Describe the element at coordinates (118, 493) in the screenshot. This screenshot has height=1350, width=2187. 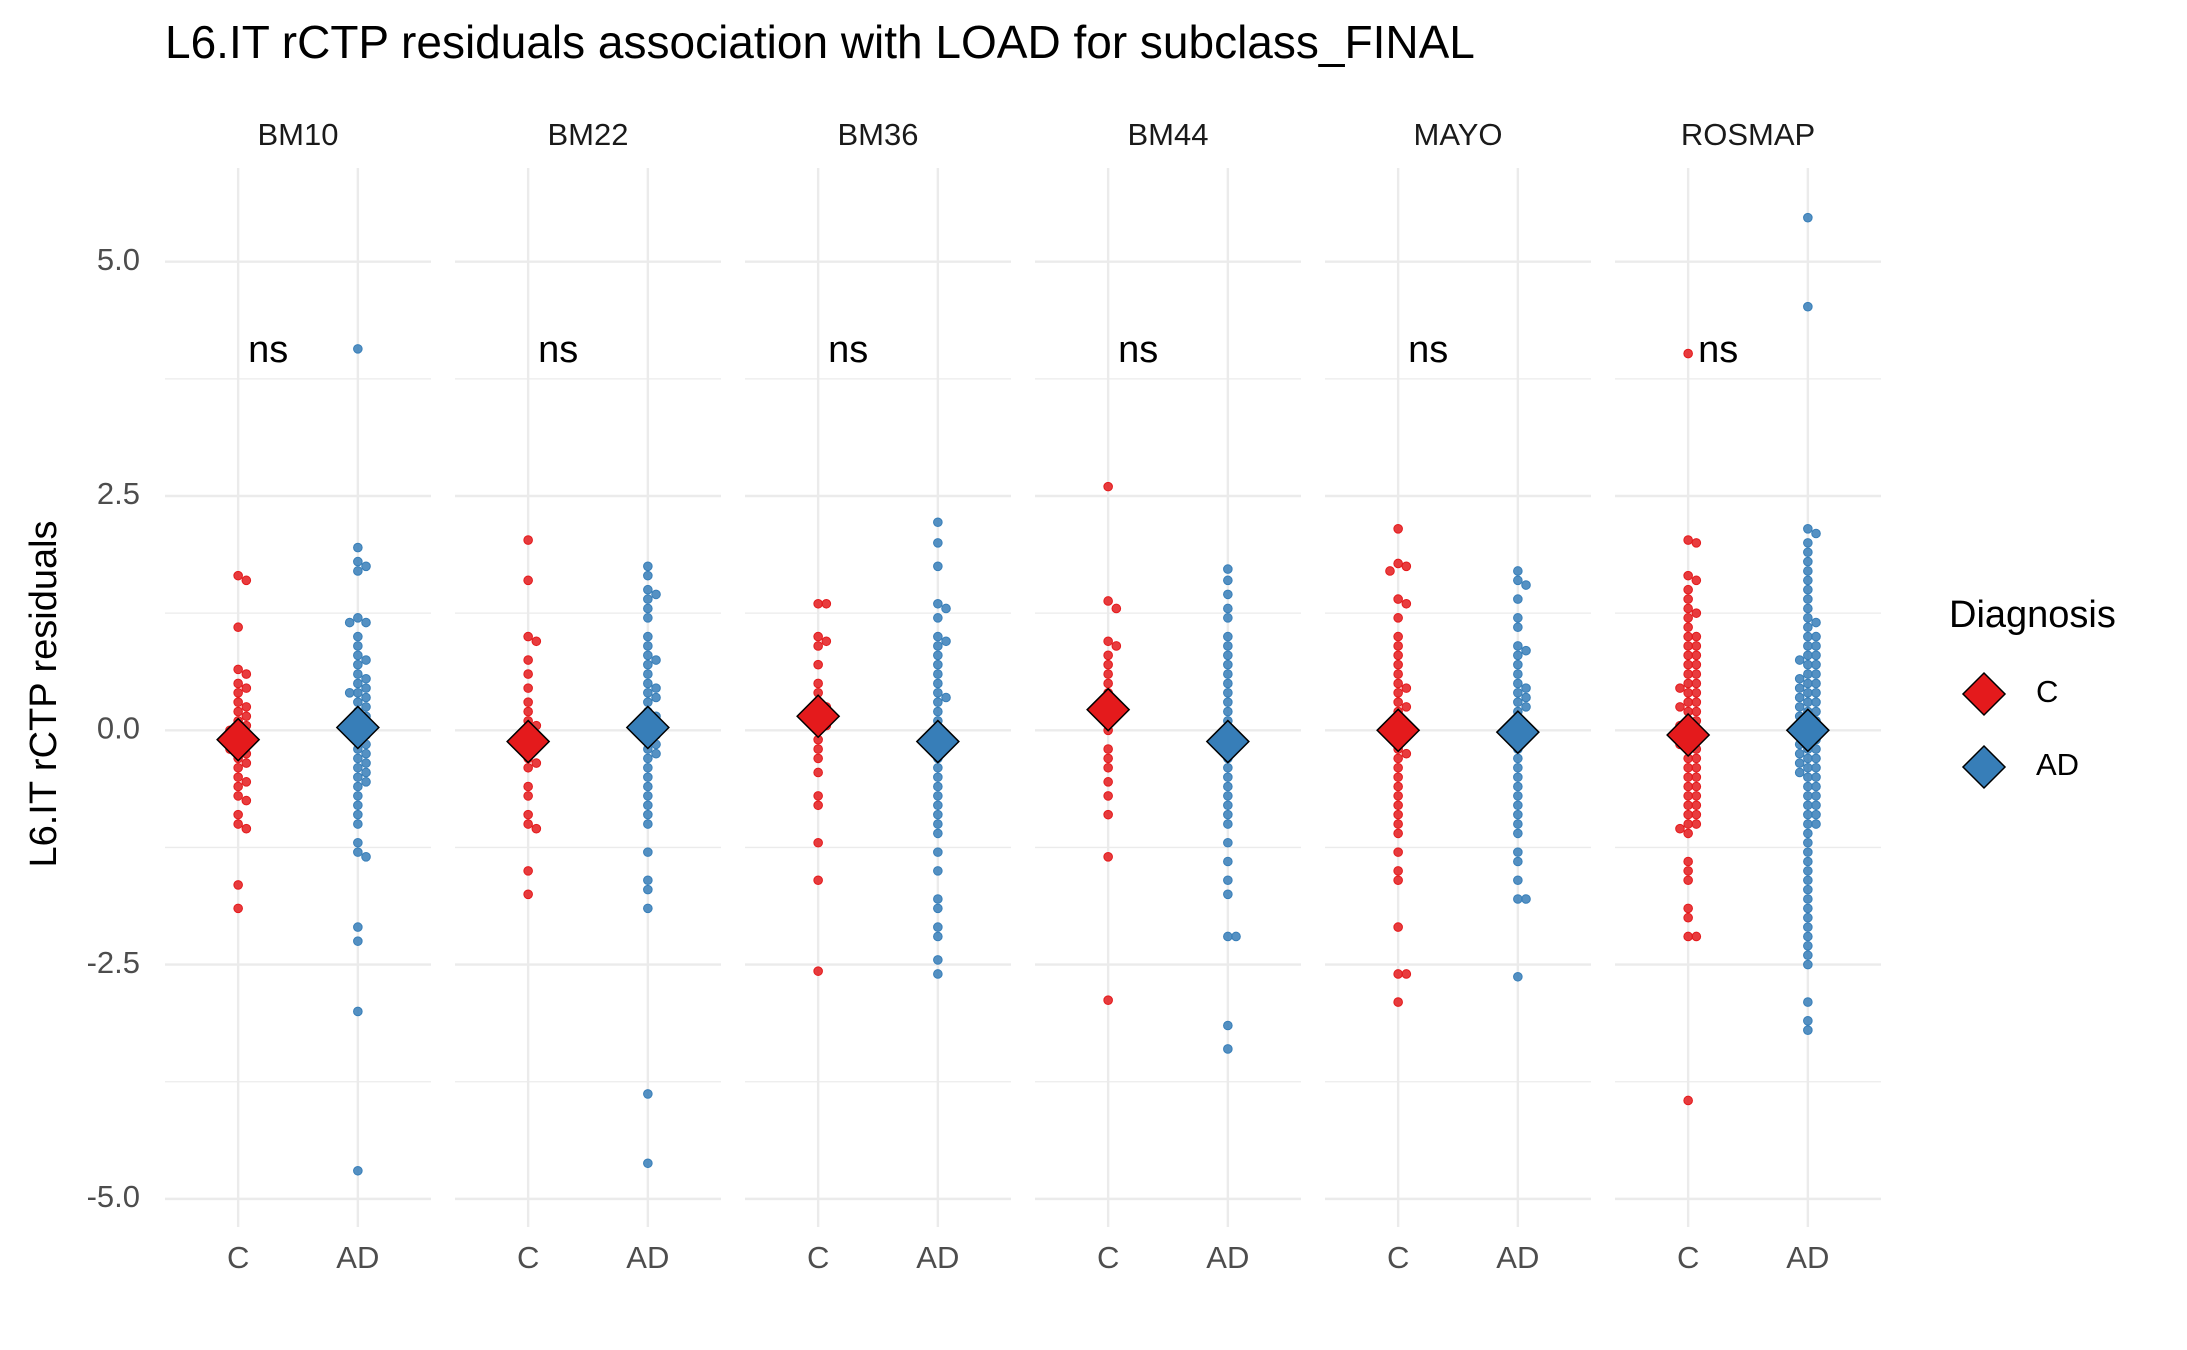
I see `y-tick-label: 2.5` at that location.